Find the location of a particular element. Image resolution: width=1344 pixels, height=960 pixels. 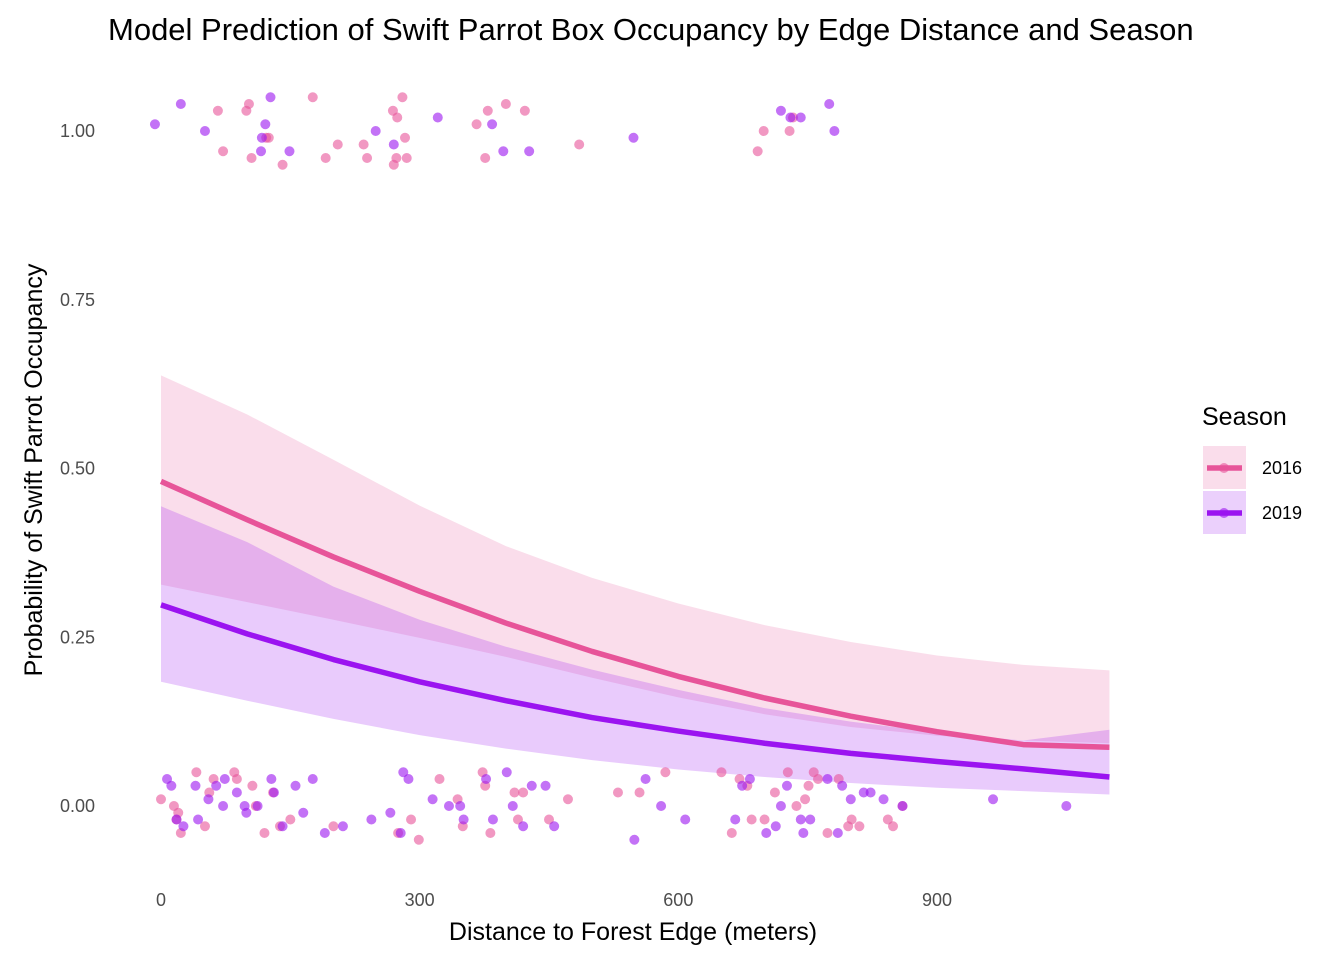

x-axis-tick-labels: 0 300 600 900 is located at coordinates (554, 900).